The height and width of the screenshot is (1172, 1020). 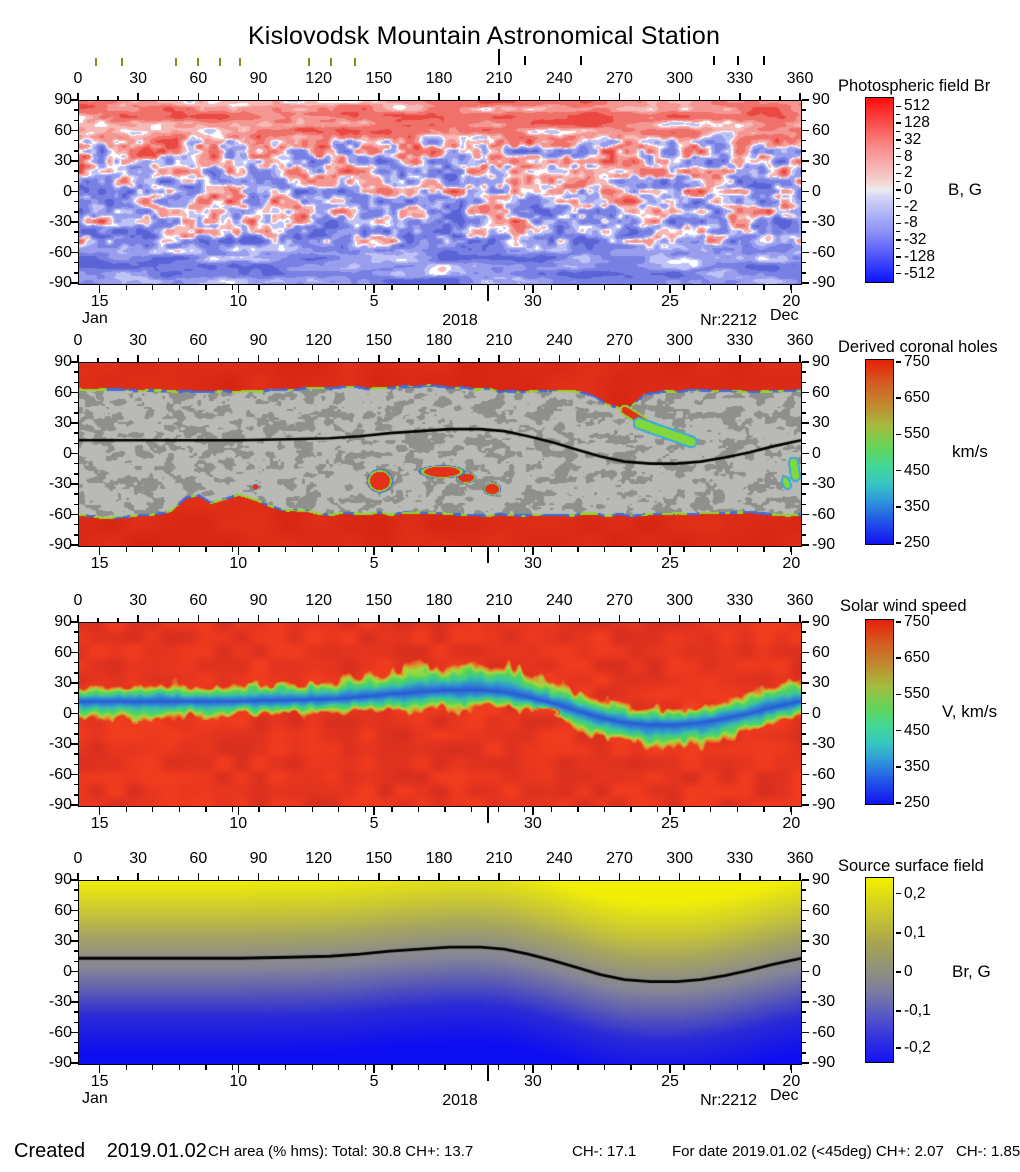 I want to click on lat-axis-label-left: -30, so click(x=60, y=221).